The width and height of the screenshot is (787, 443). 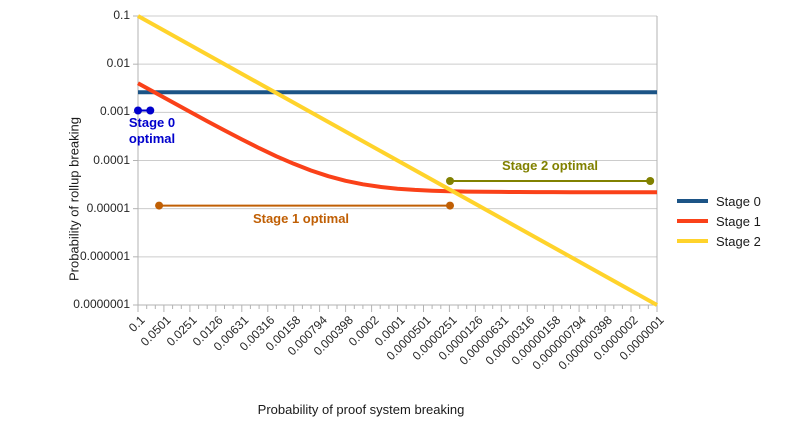 I want to click on legend-item-stage-0: Stage 0, so click(x=719, y=201).